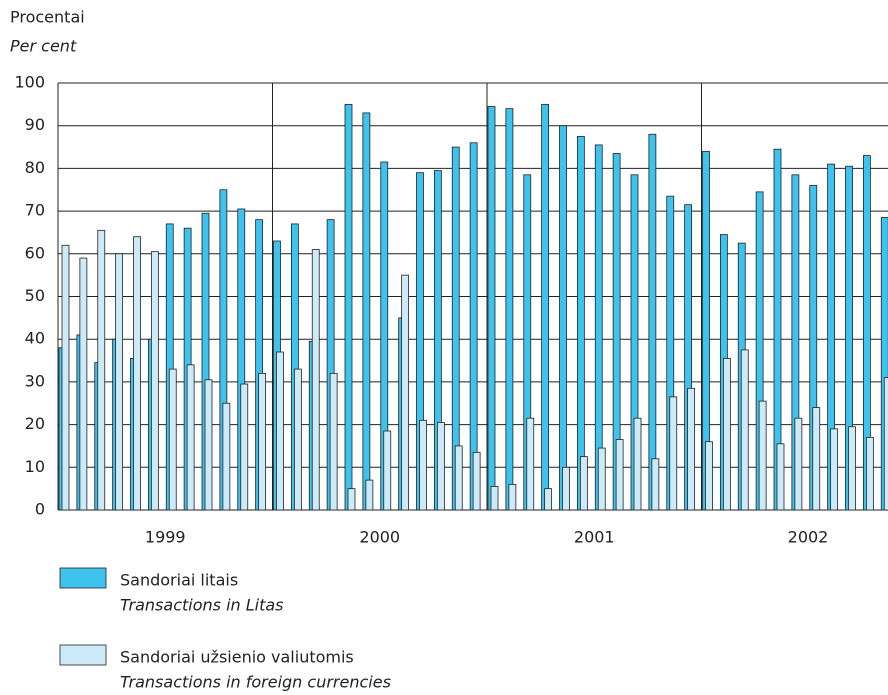 The width and height of the screenshot is (888, 695). What do you see at coordinates (47, 17) in the screenshot?
I see `y-axis-label: Procentai` at bounding box center [47, 17].